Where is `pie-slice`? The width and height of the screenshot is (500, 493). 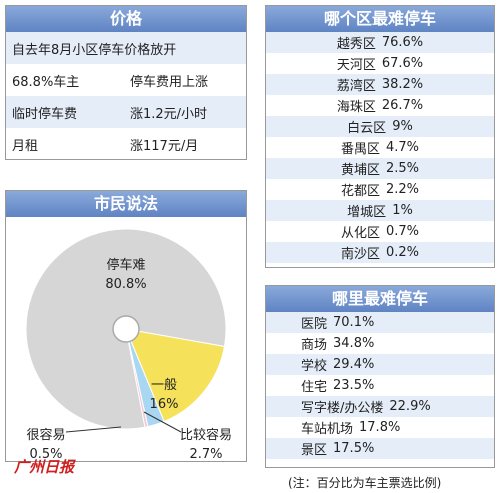
pie-slice is located at coordinates (175, 375).